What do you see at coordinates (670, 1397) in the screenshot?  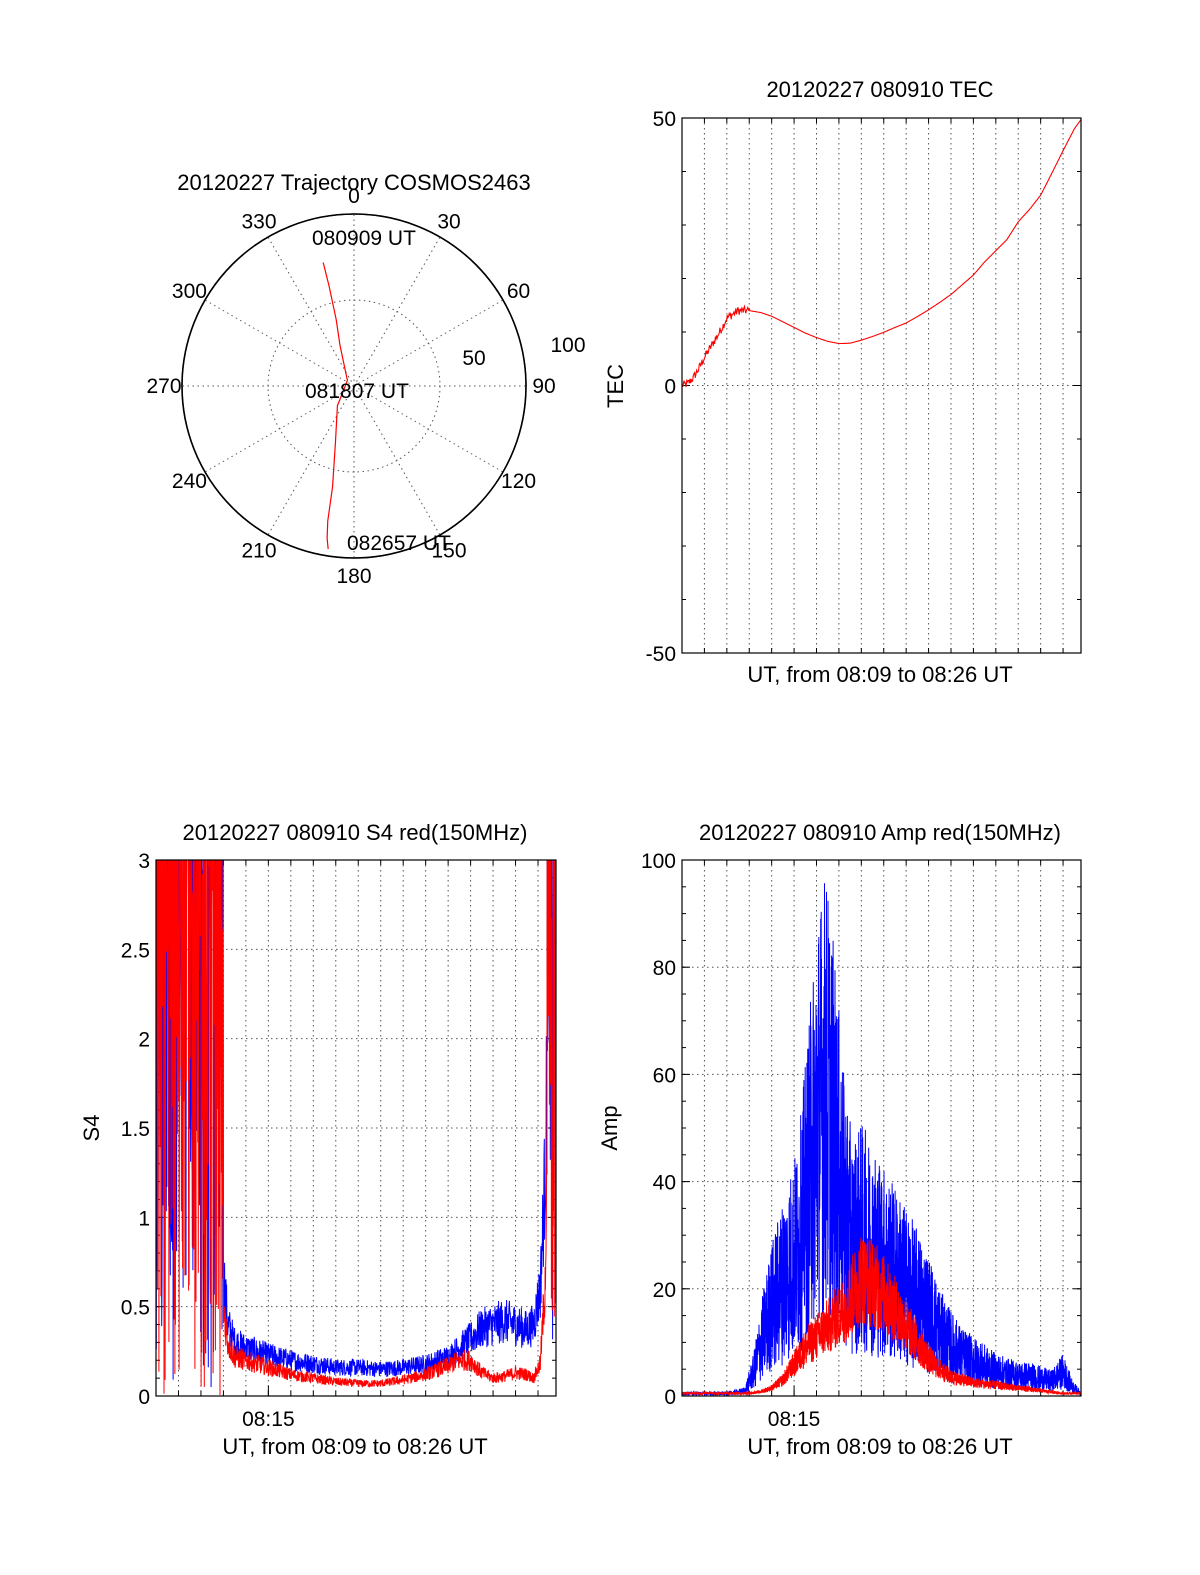 I see `amp-ytick-label: 0` at bounding box center [670, 1397].